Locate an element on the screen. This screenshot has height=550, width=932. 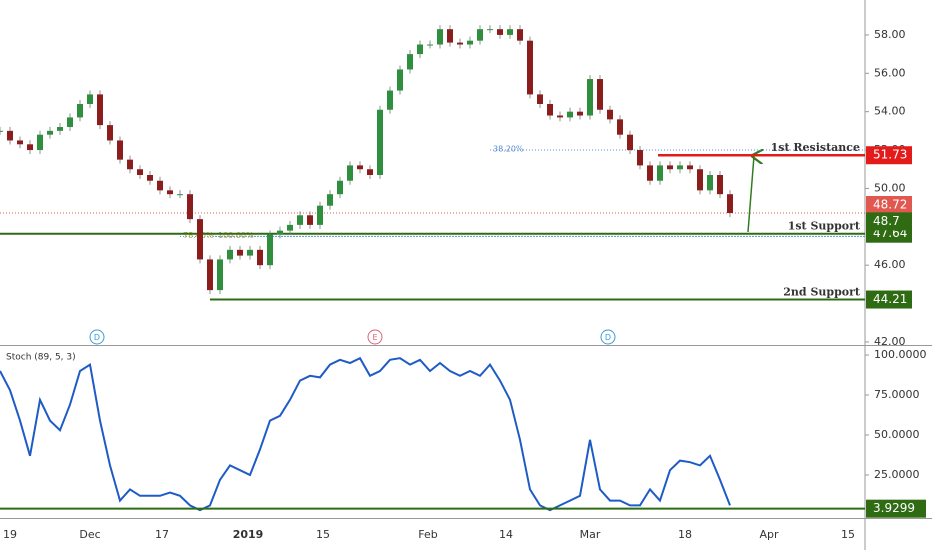
y-tick-label: 46.00 is located at coordinates (890, 264).